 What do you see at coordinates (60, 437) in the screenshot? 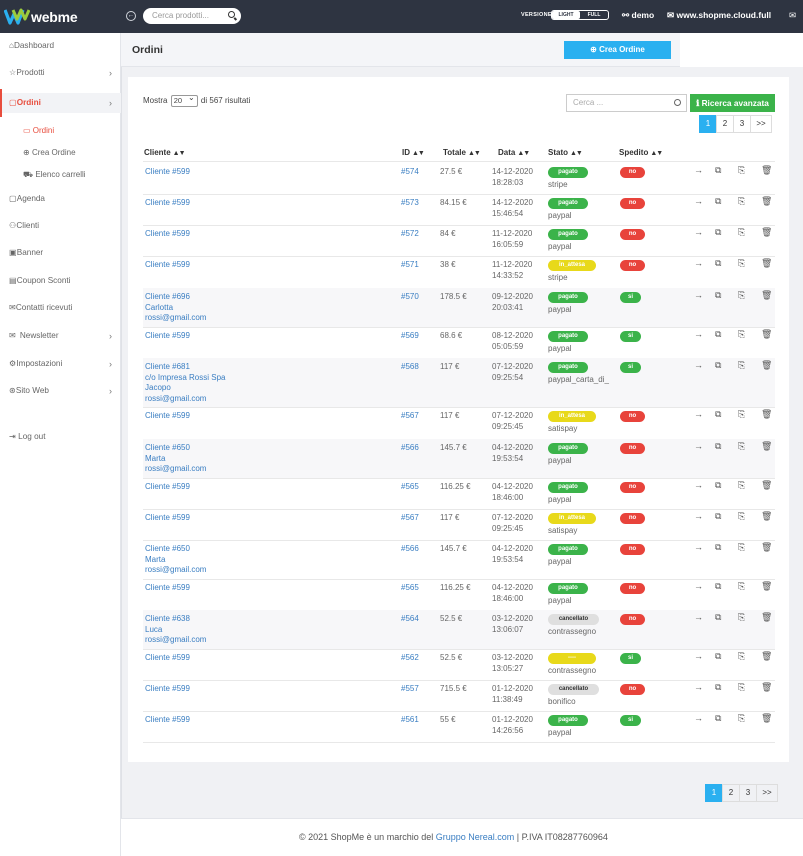
I see `sidebar-item-logout: ⇥ Log out` at bounding box center [60, 437].